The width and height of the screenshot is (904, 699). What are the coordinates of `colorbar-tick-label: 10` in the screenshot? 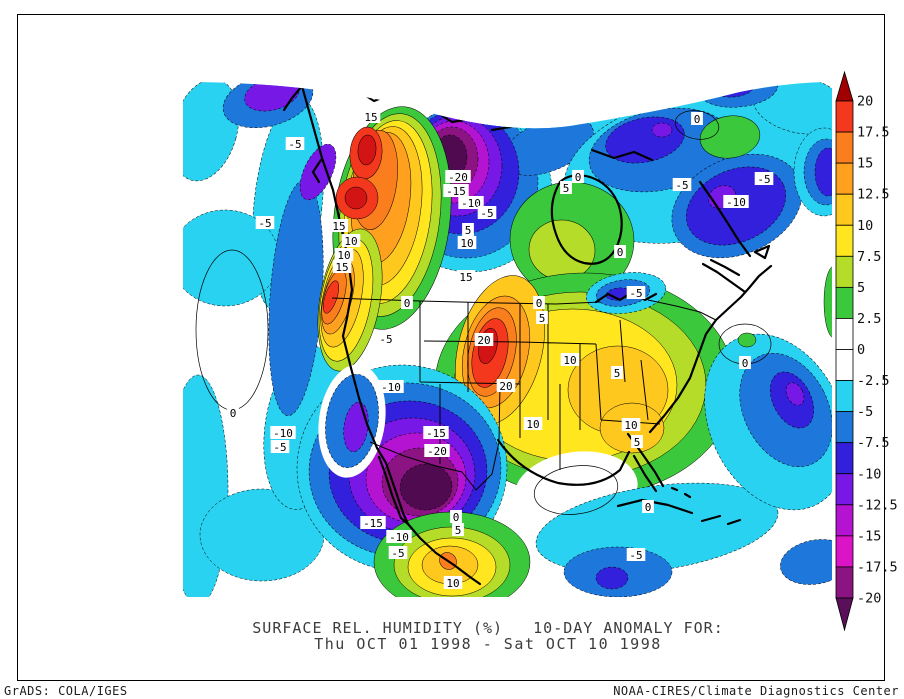 It's located at (865, 226).